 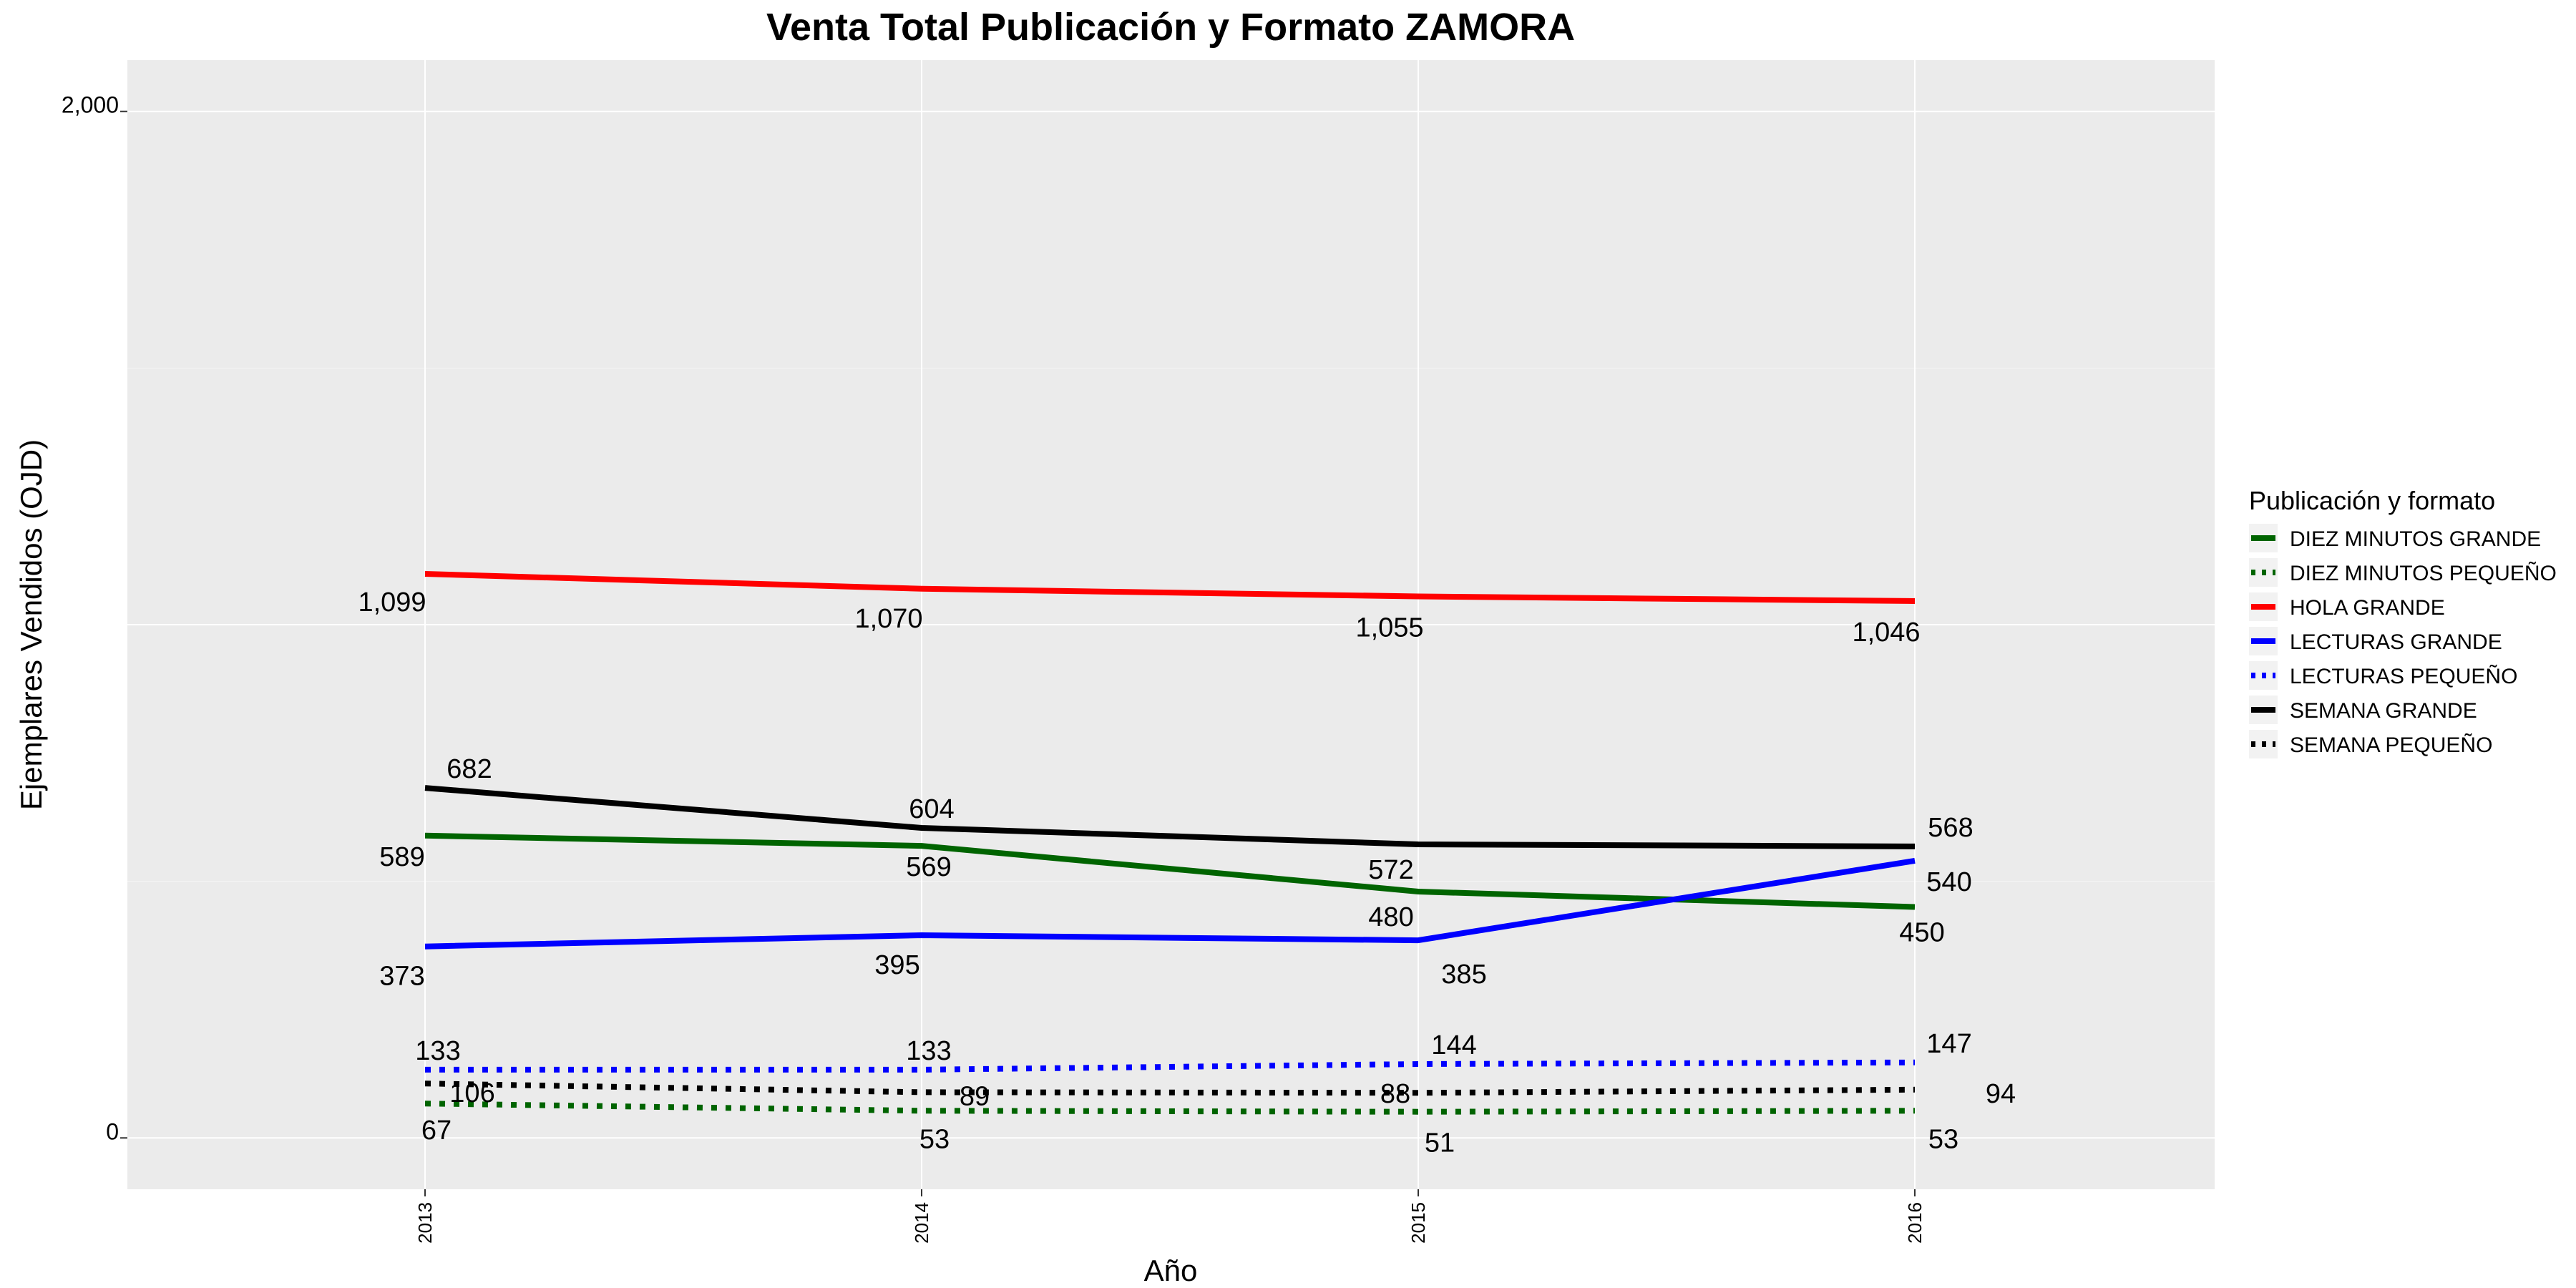 I want to click on legend-title: Publicación y formato, so click(x=2372, y=500).